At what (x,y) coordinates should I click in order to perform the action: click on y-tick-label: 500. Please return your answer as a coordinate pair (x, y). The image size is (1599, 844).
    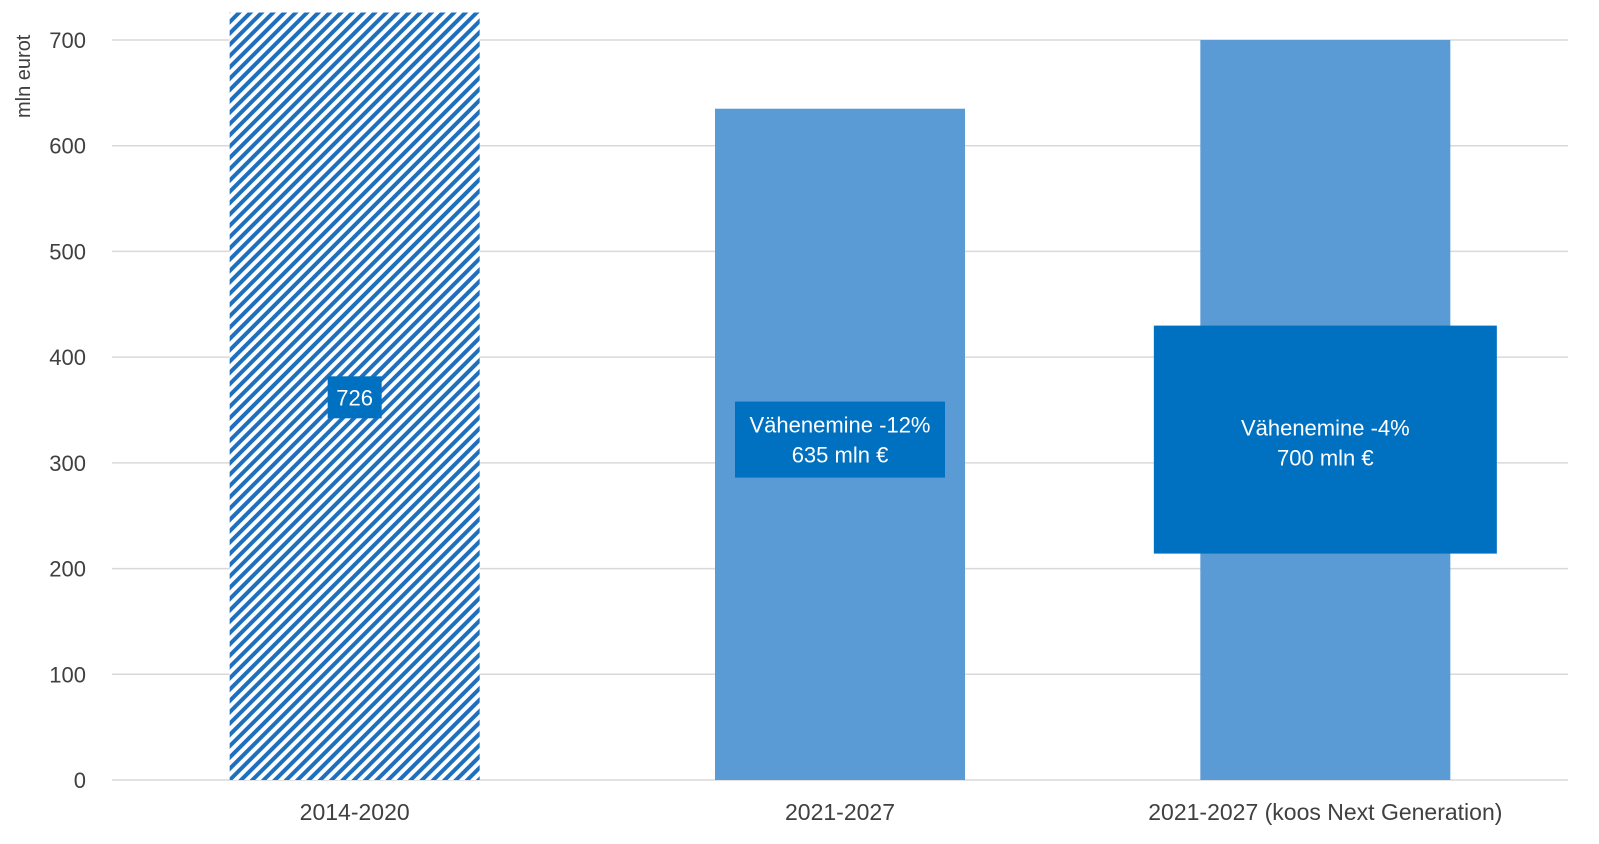
    Looking at the image, I should click on (67, 251).